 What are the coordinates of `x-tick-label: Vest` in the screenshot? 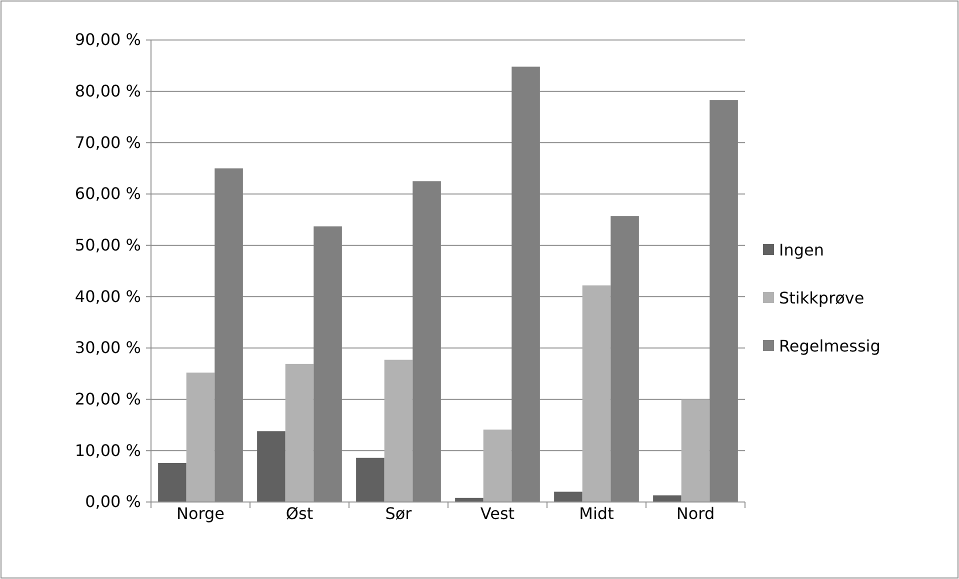 It's located at (497, 513).